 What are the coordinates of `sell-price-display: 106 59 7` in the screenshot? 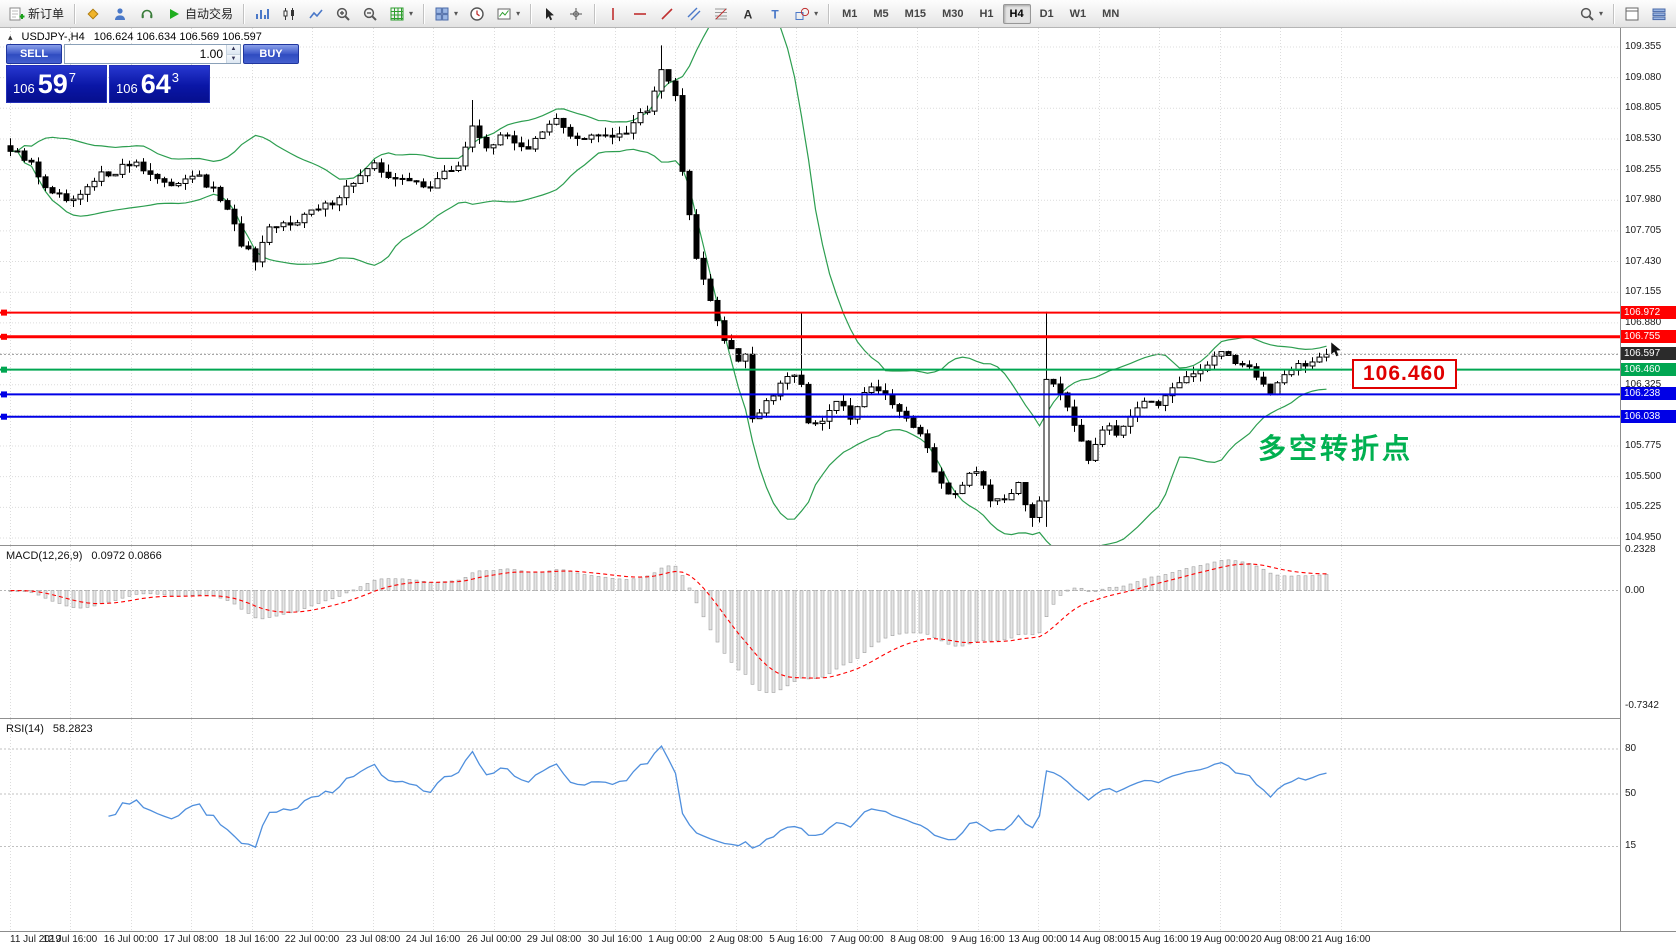 It's located at (56, 84).